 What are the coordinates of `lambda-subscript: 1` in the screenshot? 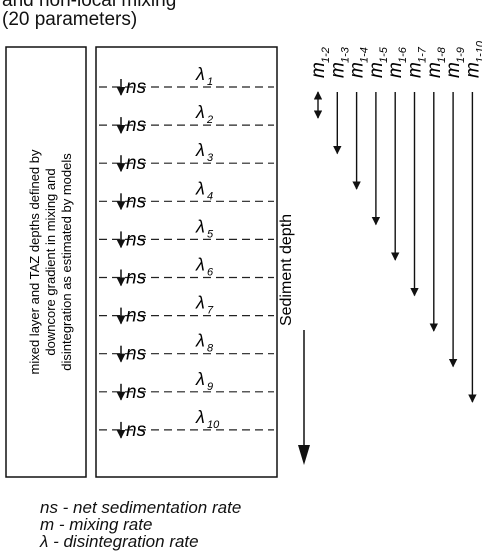 It's located at (210, 82).